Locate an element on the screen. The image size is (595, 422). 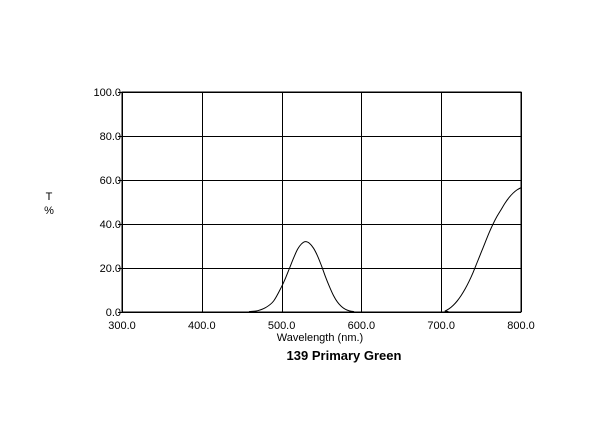
y-axis-label-line-1: T is located at coordinates (49, 197).